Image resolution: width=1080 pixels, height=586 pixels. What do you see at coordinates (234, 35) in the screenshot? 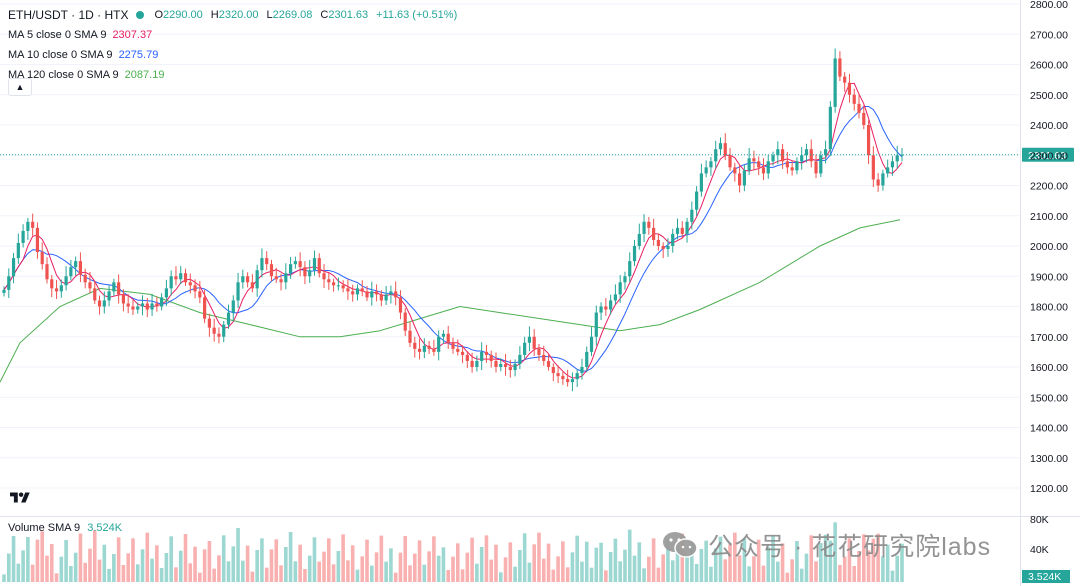
I see `indicator-ma5: MA 5 close 0 SMA 9 2307.37` at bounding box center [234, 35].